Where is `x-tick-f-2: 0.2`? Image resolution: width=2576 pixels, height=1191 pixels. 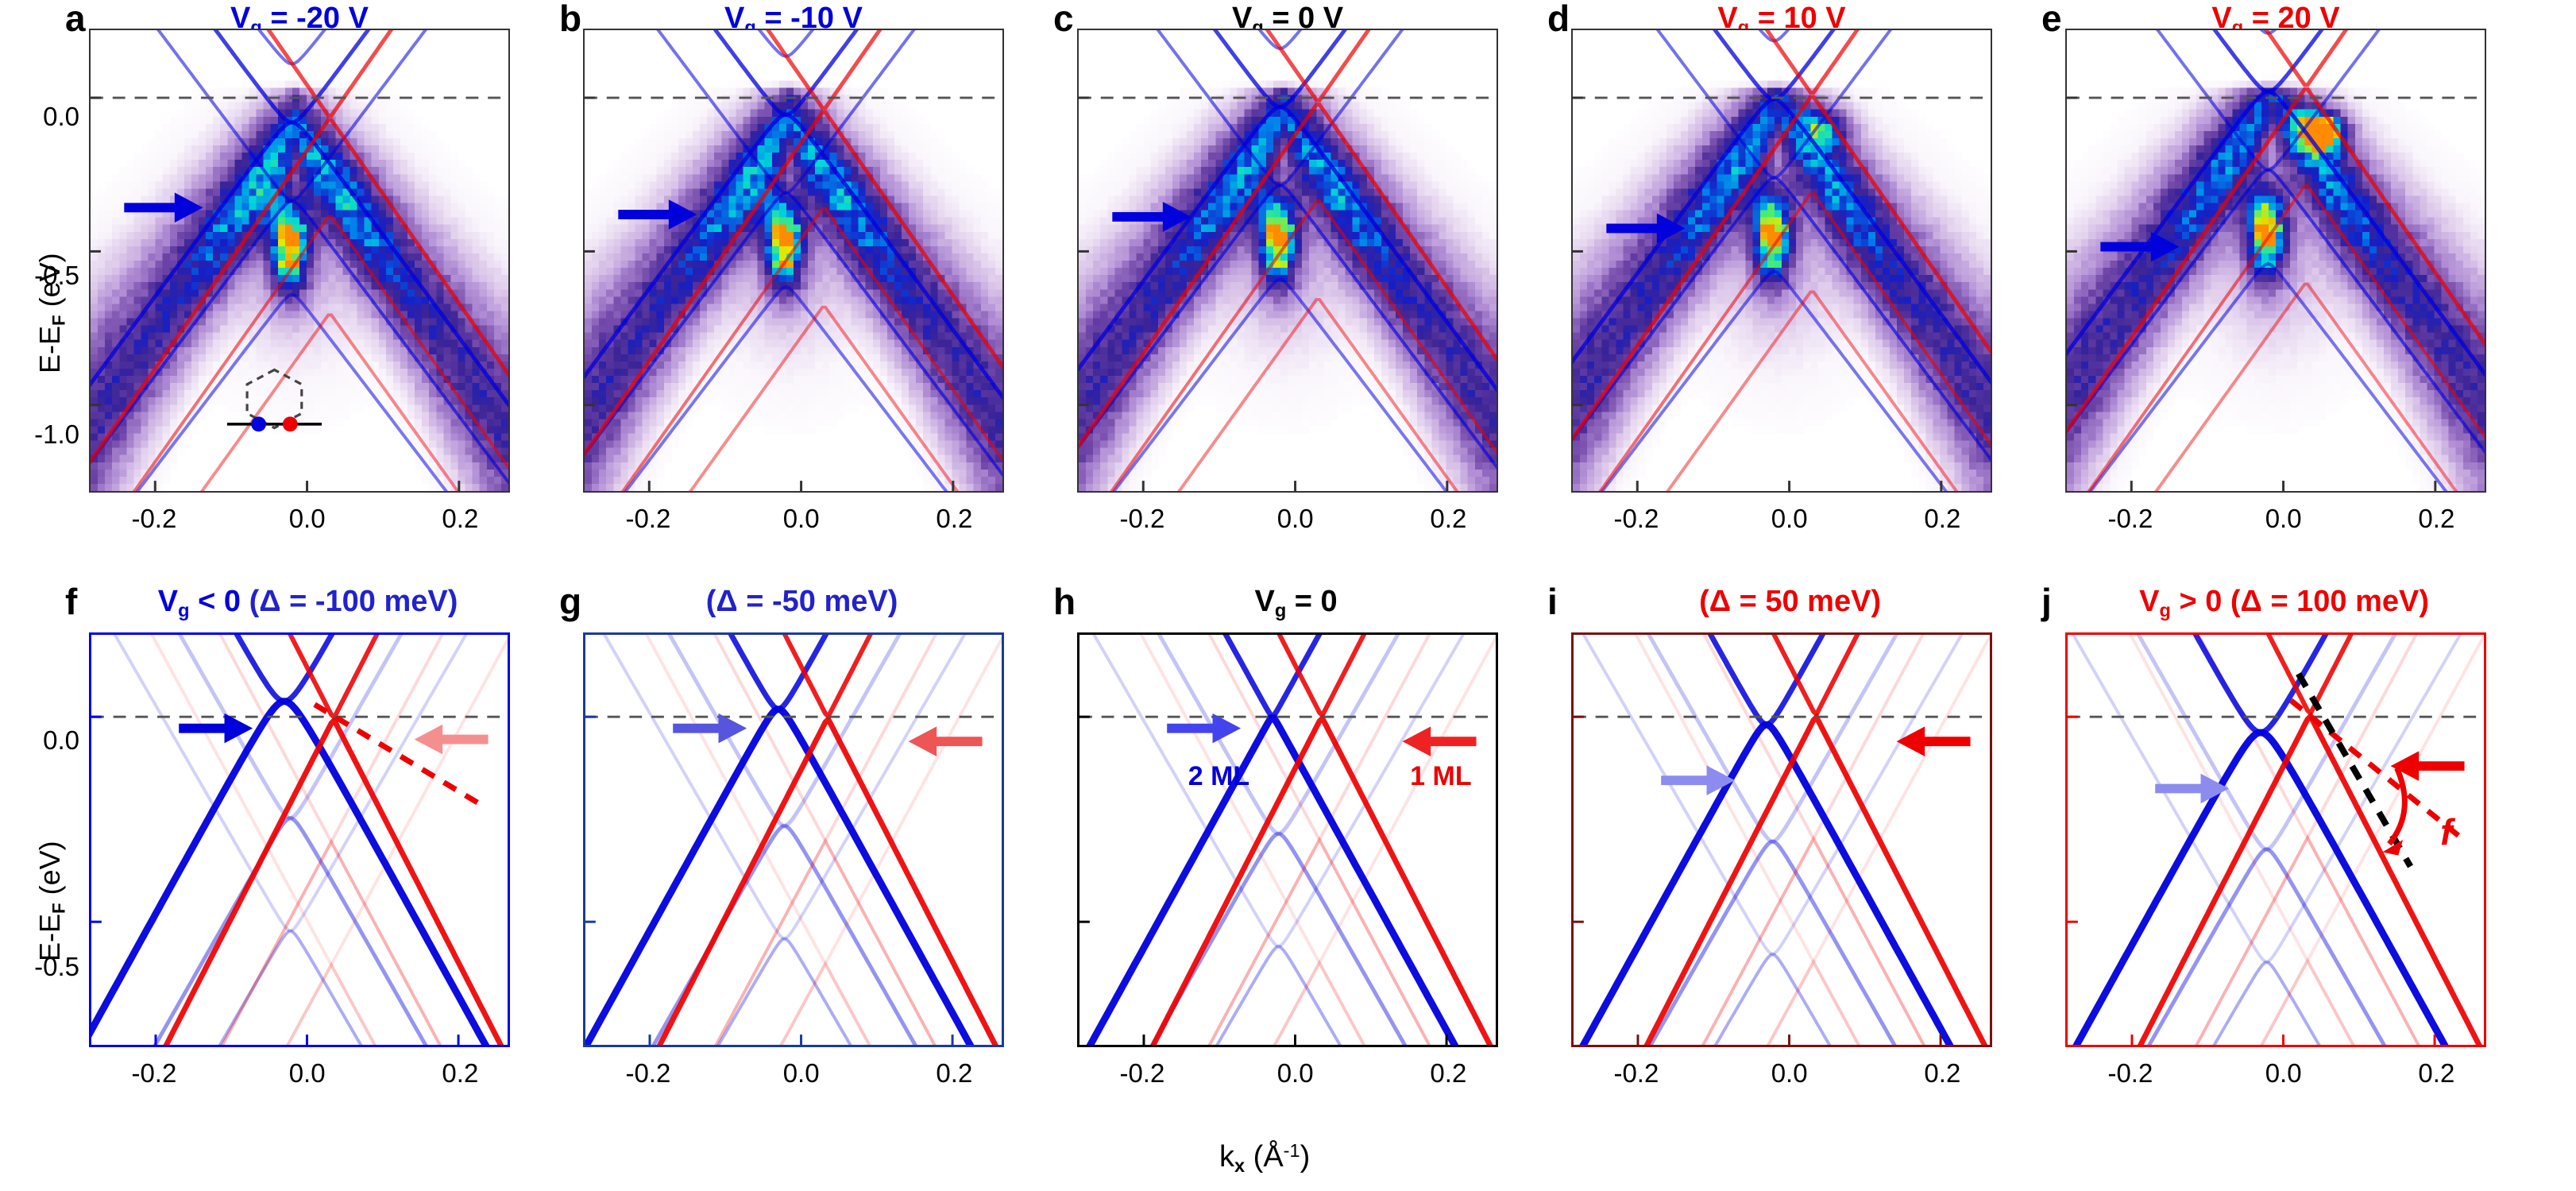 x-tick-f-2: 0.2 is located at coordinates (460, 1073).